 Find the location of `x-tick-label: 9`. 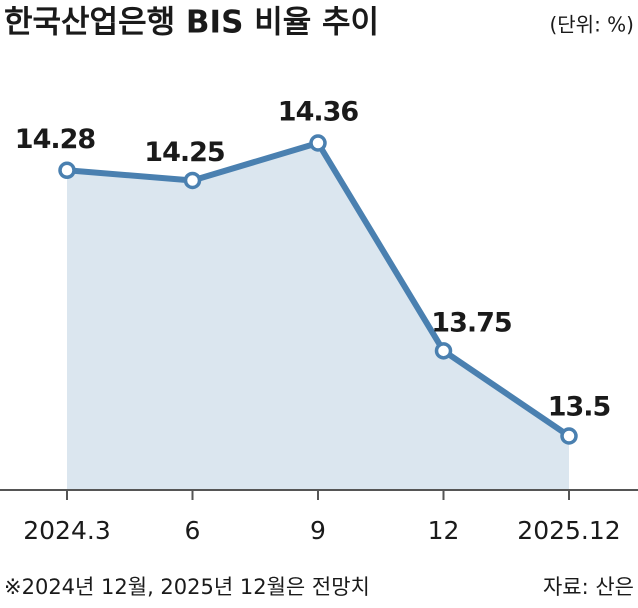

x-tick-label: 9 is located at coordinates (318, 530).